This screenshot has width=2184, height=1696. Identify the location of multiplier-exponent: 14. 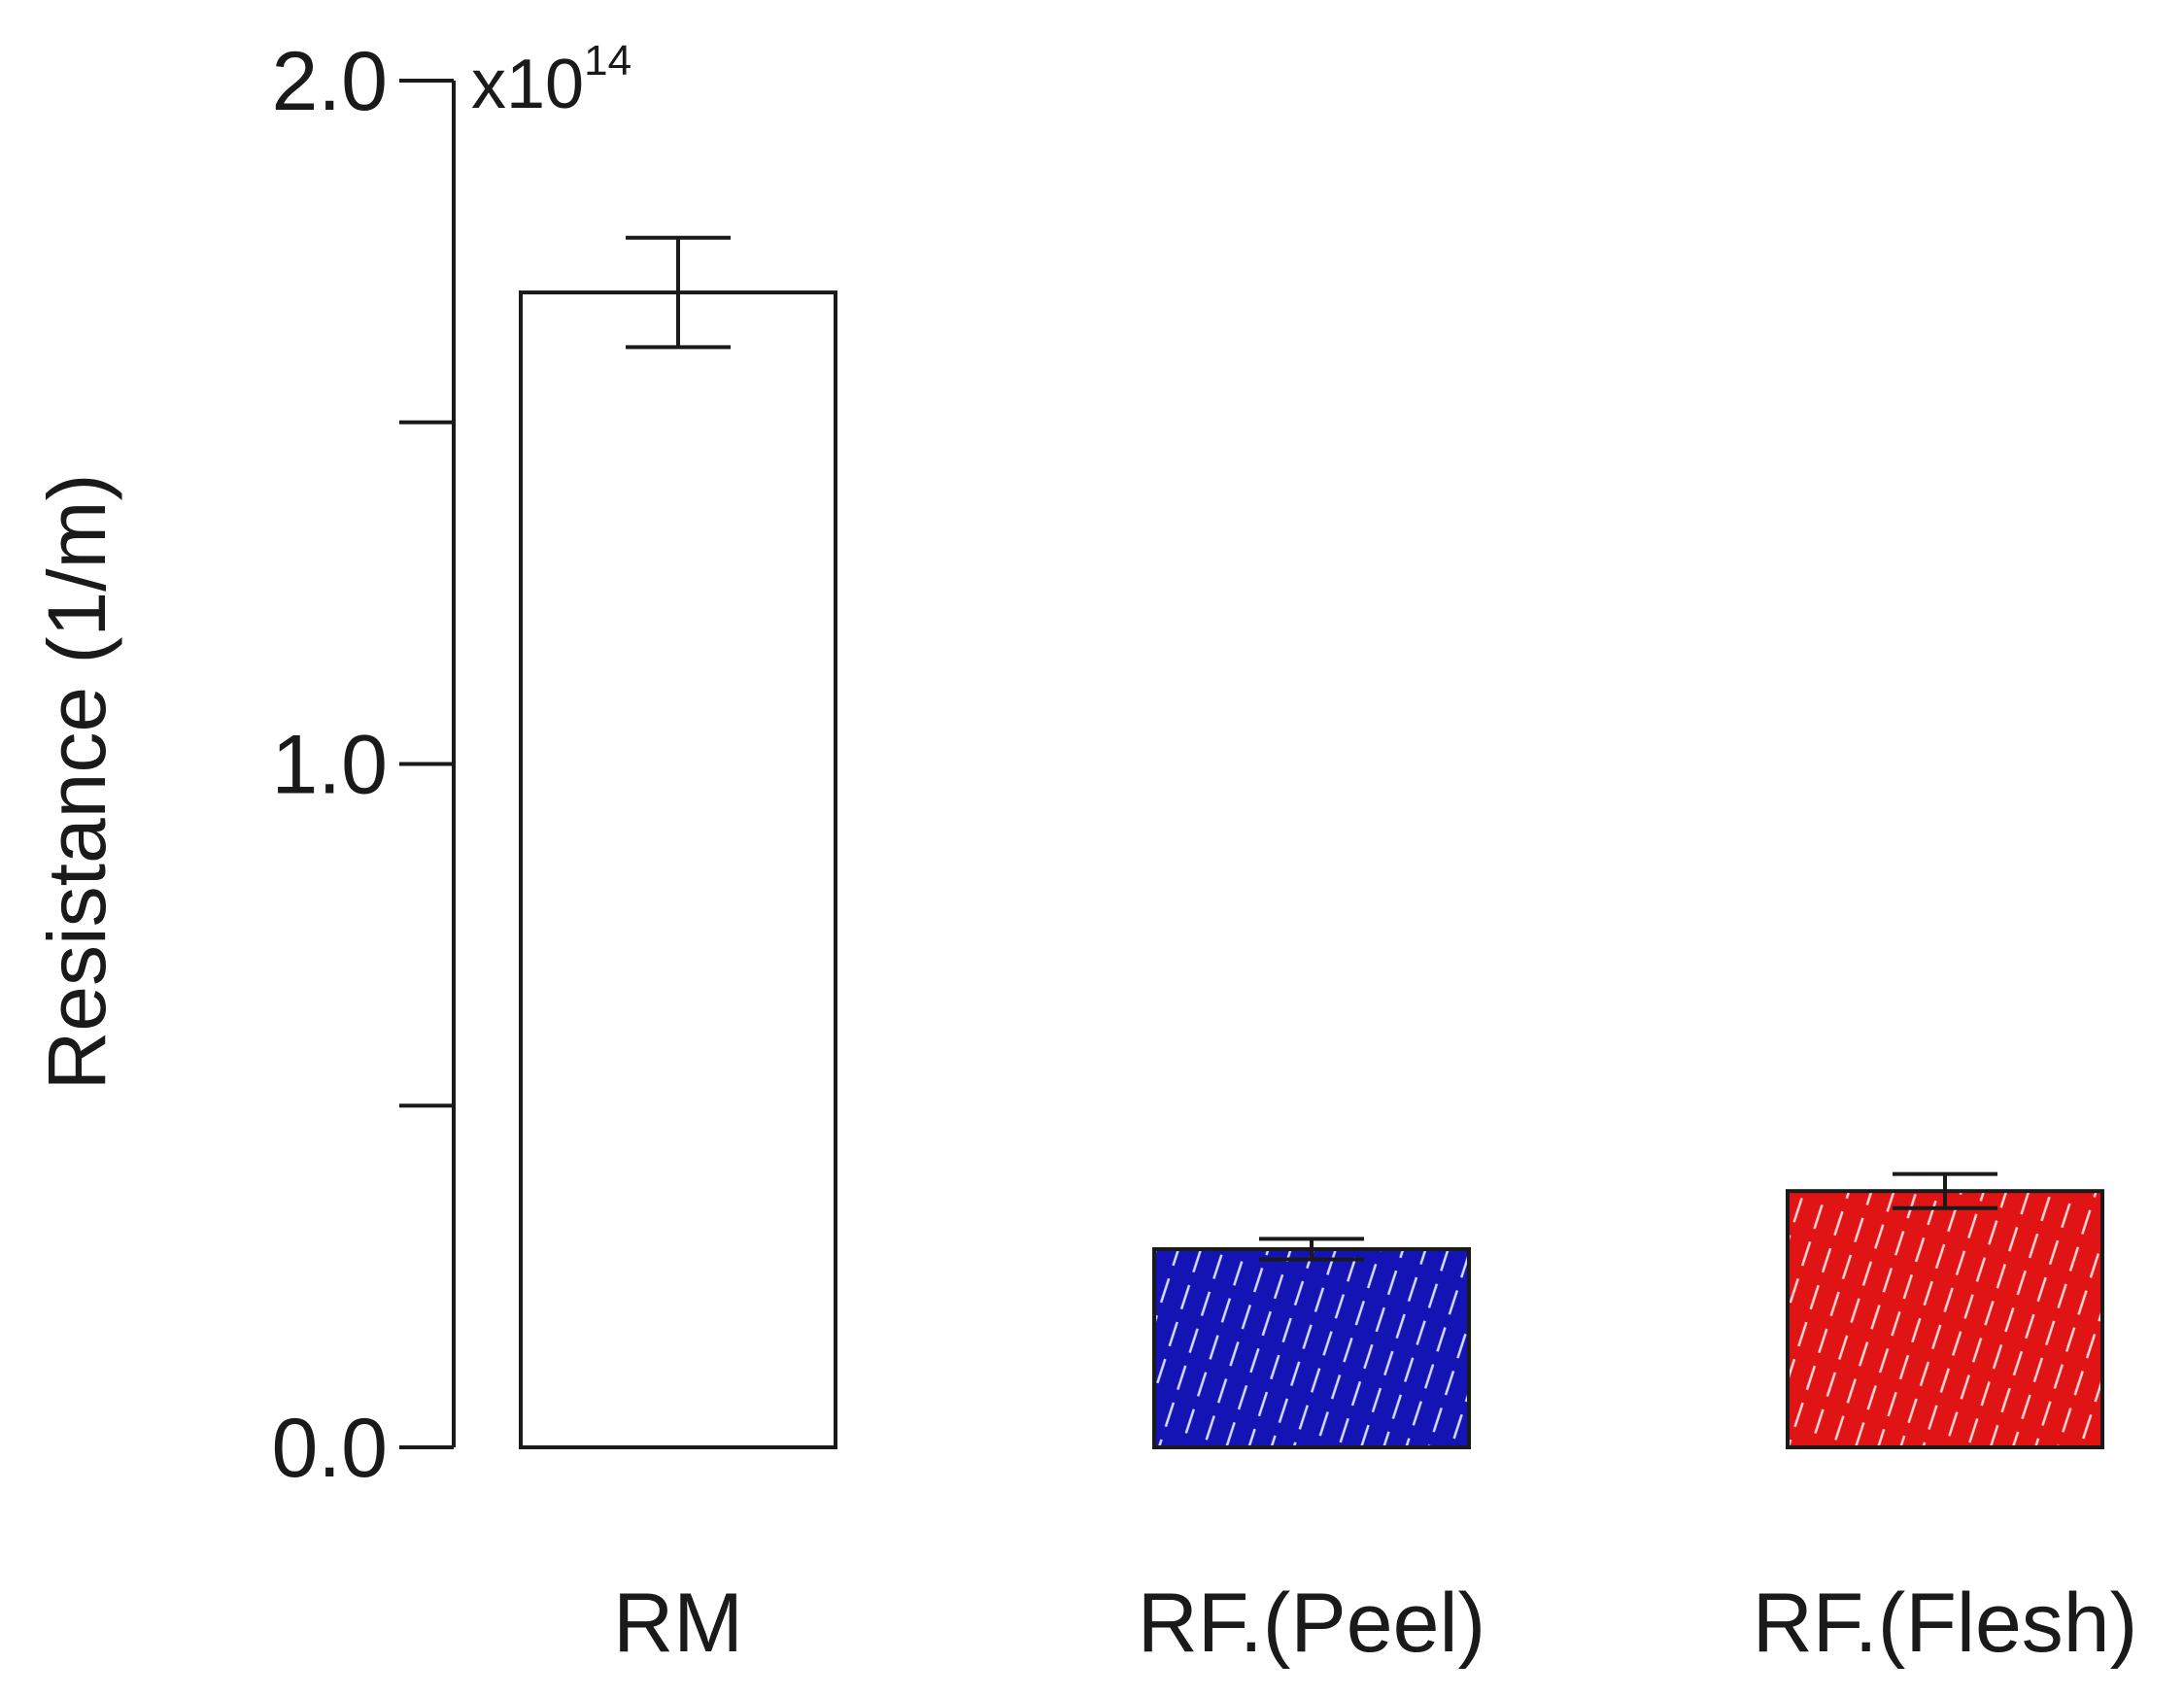
(607, 61).